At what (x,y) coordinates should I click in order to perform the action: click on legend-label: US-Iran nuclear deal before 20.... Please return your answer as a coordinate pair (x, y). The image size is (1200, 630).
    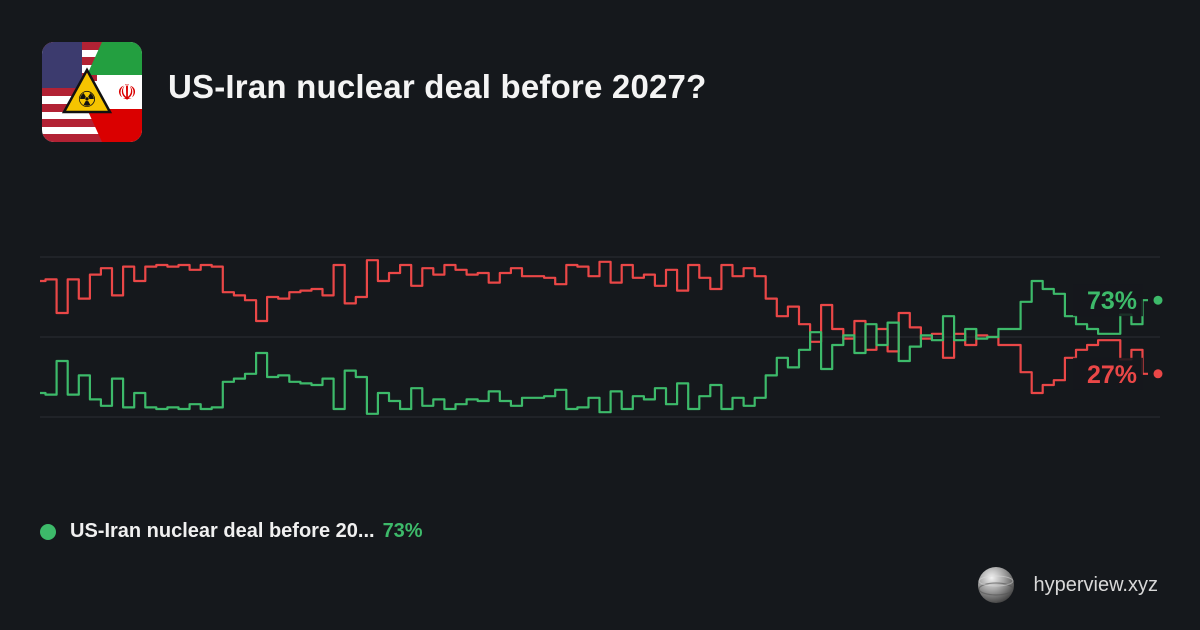
    Looking at the image, I should click on (222, 531).